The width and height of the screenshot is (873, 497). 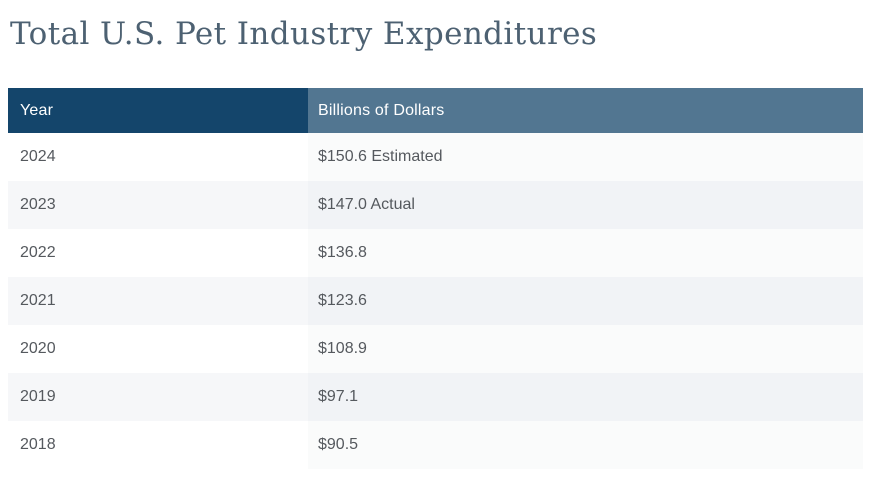 I want to click on value-cell: $90.5, so click(x=585, y=445).